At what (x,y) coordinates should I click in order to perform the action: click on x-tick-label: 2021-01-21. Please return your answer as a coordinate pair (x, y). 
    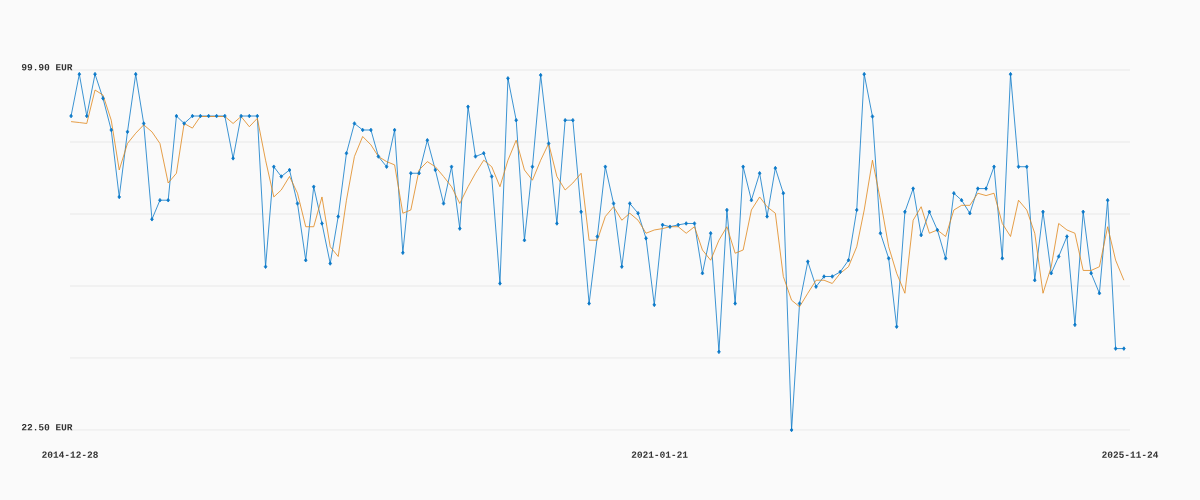
    Looking at the image, I should click on (659, 454).